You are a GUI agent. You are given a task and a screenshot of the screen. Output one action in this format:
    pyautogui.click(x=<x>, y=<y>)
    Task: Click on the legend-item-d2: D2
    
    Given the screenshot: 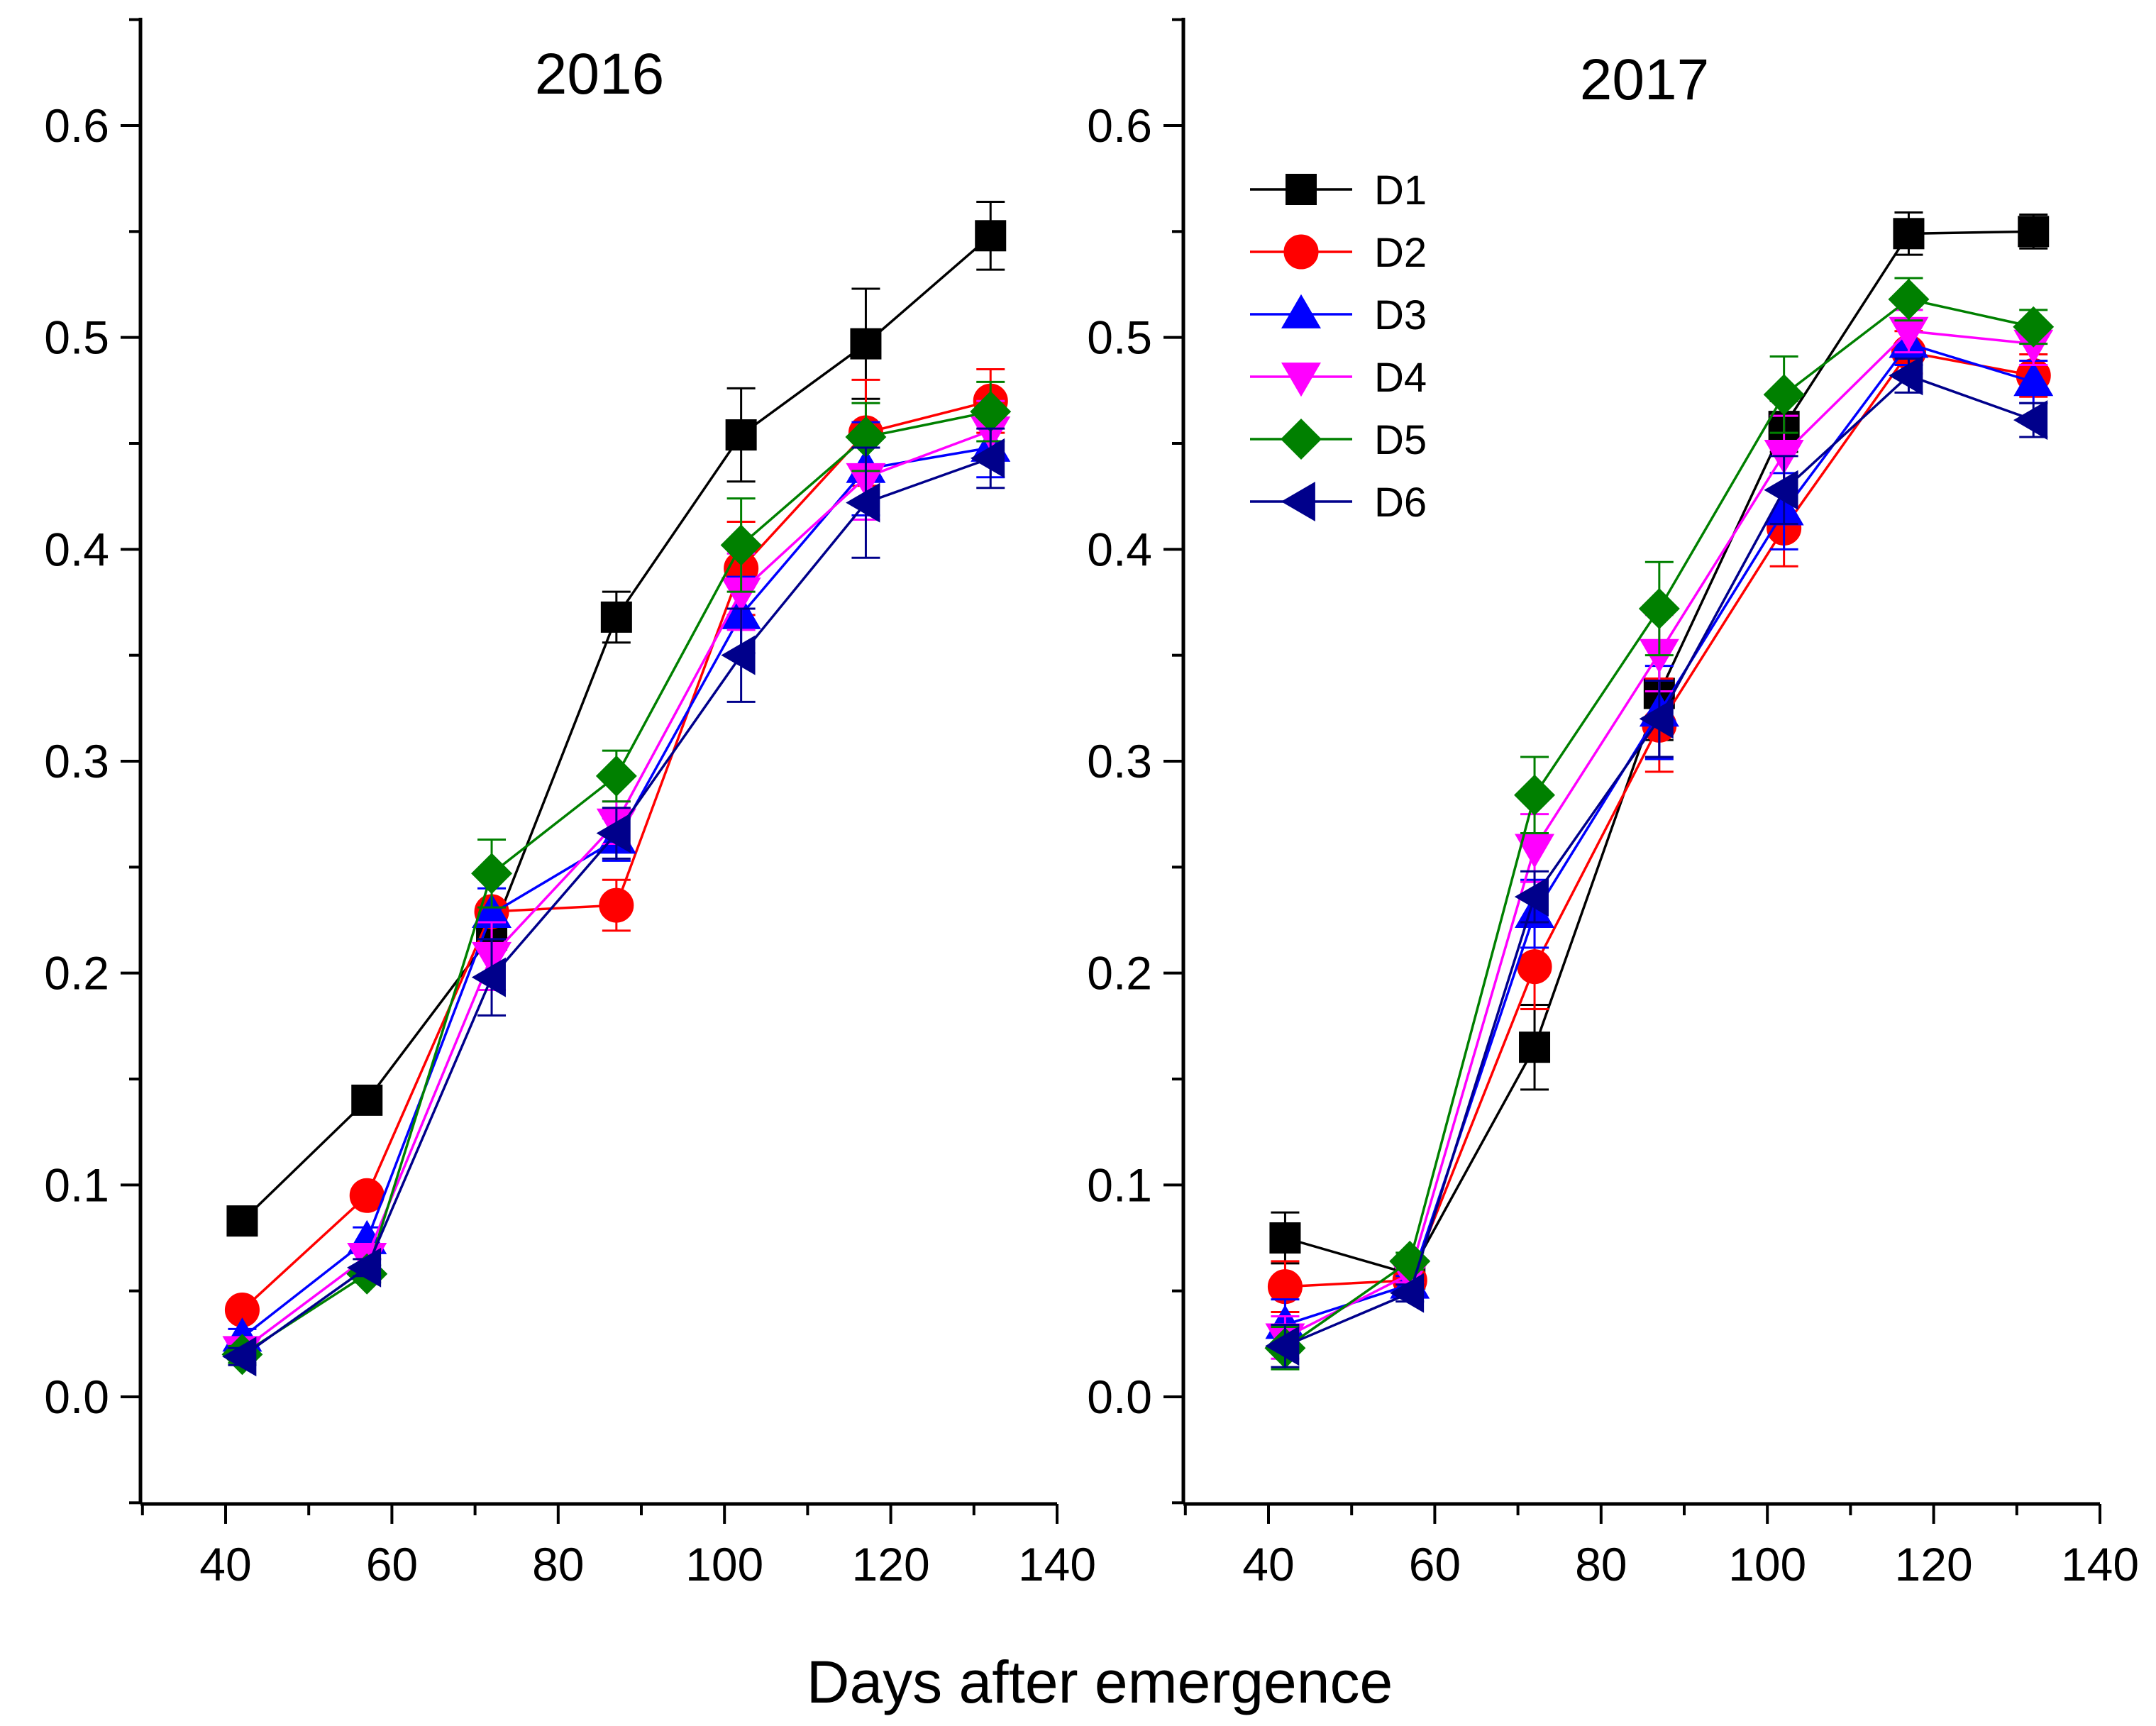 What is the action you would take?
    pyautogui.click(x=1338, y=253)
    